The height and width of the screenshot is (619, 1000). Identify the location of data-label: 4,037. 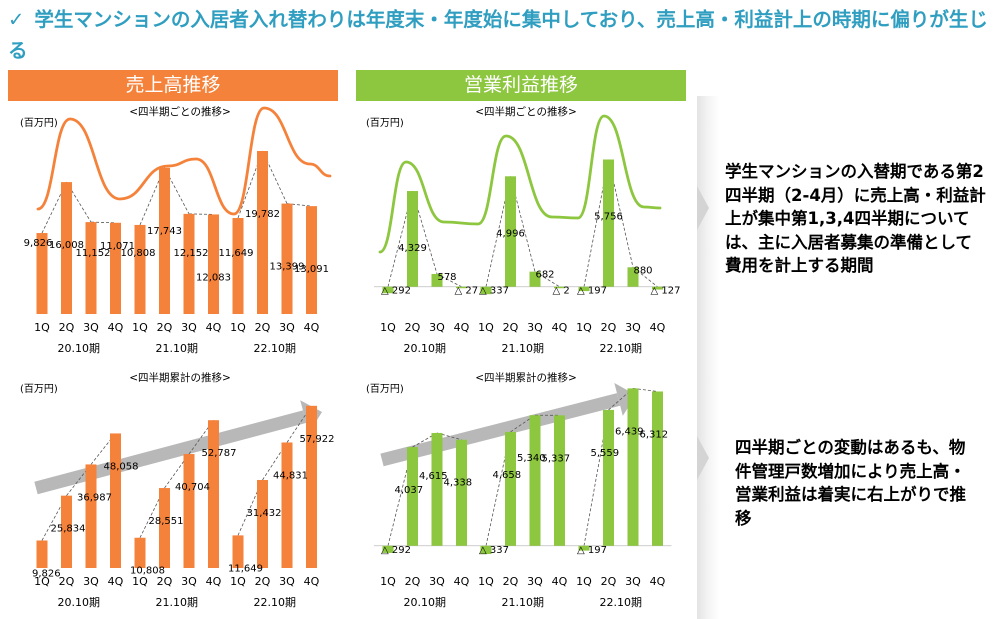
(409, 490).